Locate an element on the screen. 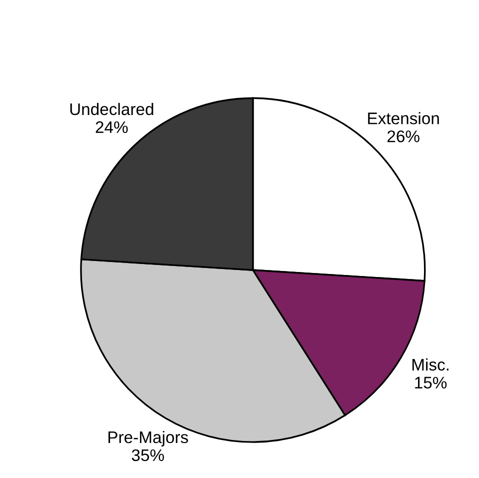  data-label: 35% is located at coordinates (148, 455).